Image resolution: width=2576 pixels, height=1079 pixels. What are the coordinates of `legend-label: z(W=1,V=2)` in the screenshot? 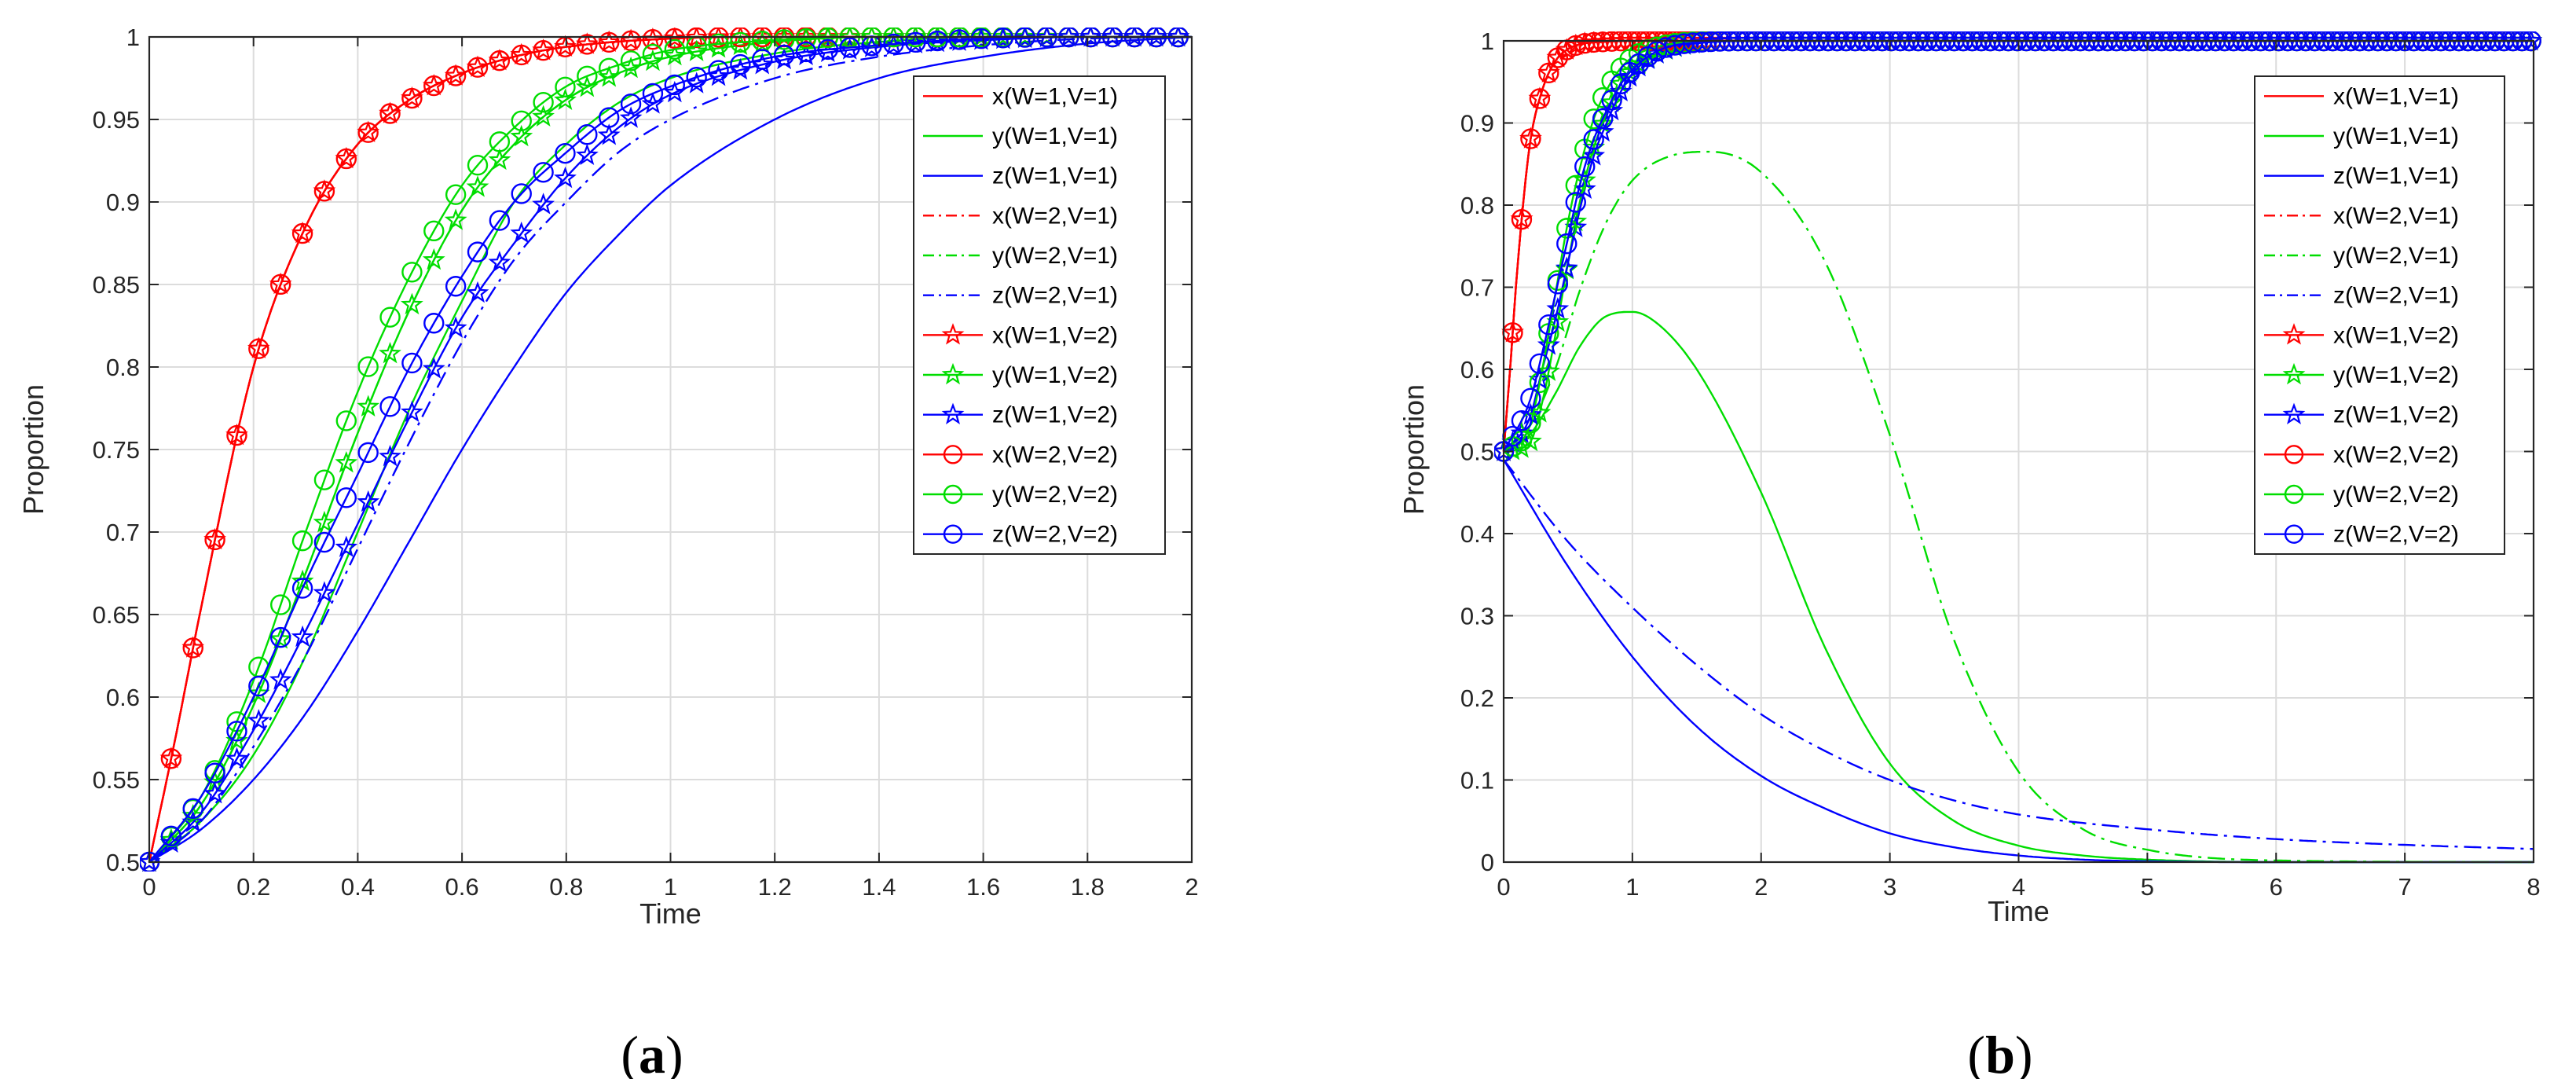 It's located at (2396, 415).